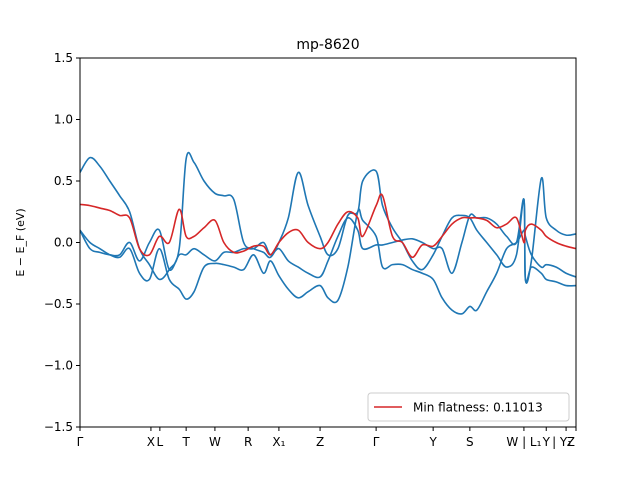 This screenshot has width=640, height=480. I want to click on x-tick-label: R, so click(248, 442).